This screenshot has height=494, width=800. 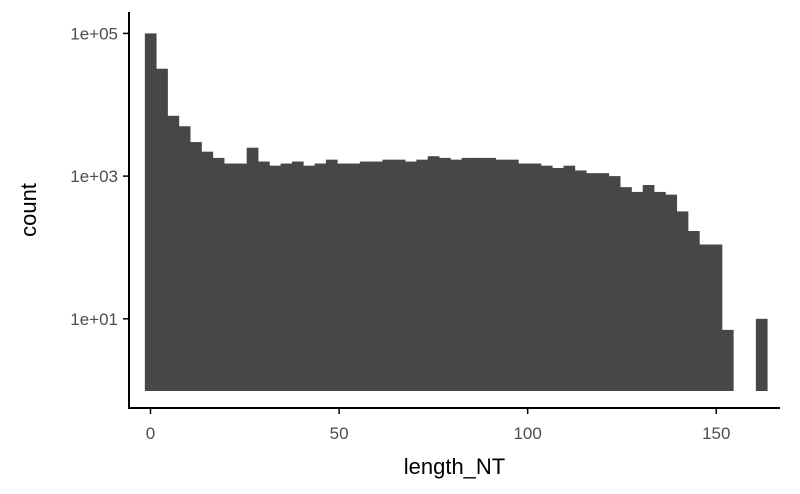 What do you see at coordinates (150, 433) in the screenshot?
I see `x-tick-label: 0` at bounding box center [150, 433].